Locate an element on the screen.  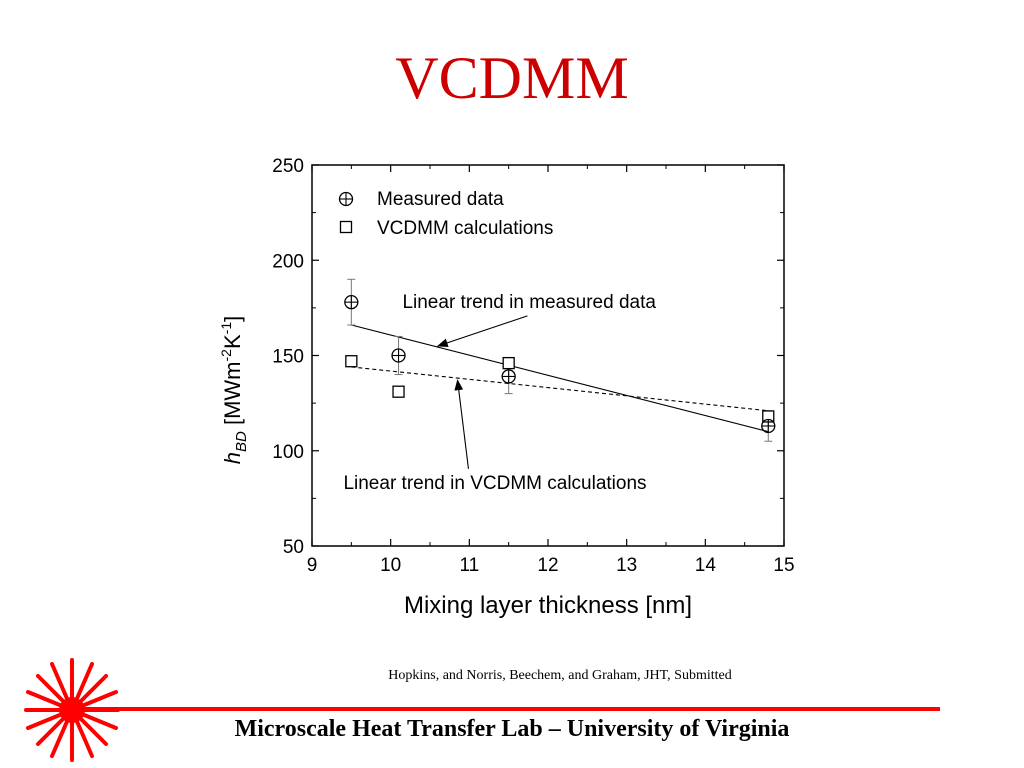
legend-label-vcdmm: VCDMM calculations is located at coordinates (465, 228).